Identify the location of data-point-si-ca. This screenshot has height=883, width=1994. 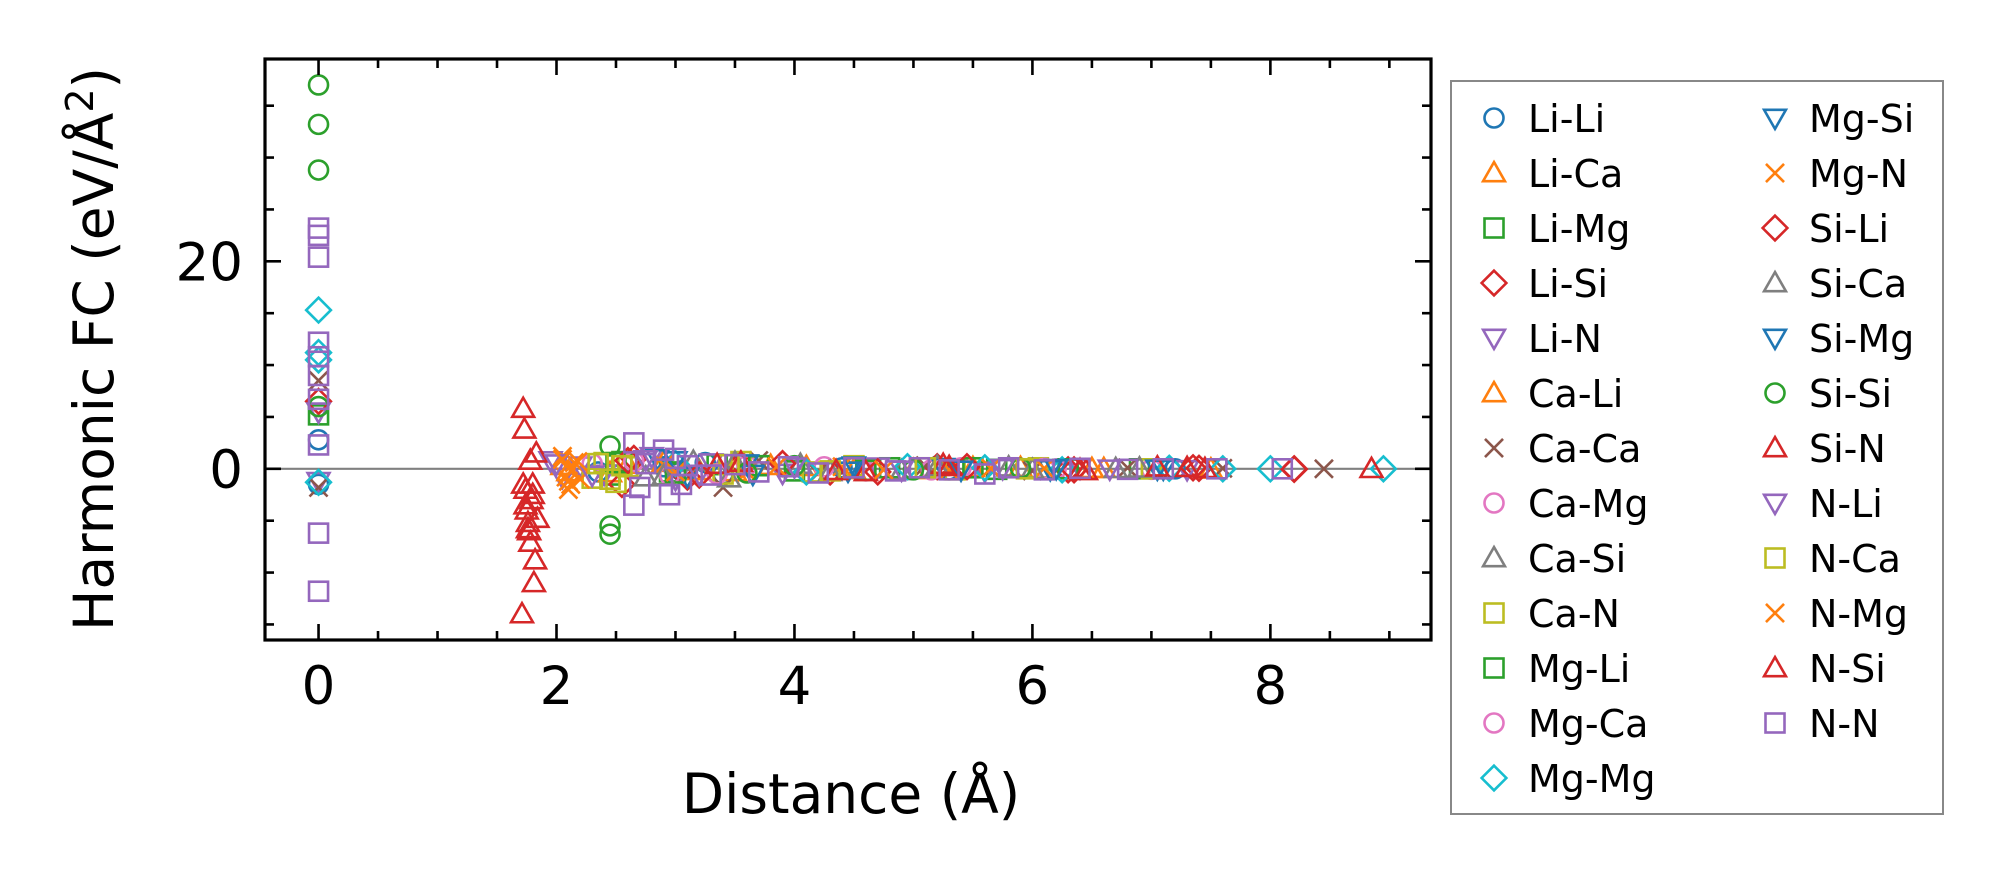
(1139, 466).